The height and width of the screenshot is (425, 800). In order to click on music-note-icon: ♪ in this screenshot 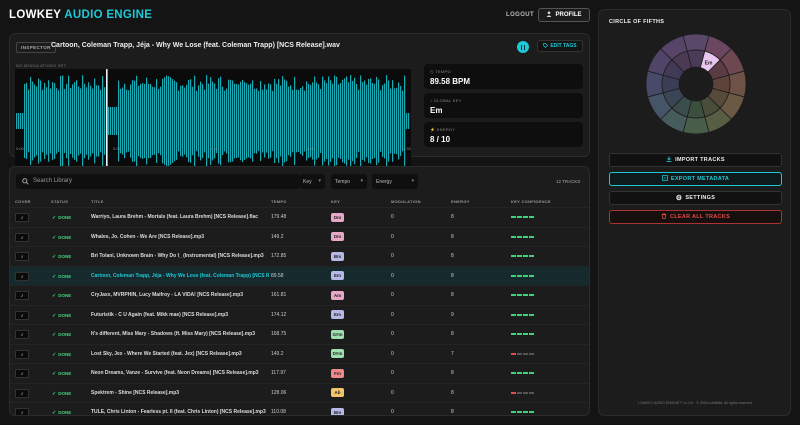, I will do `click(431, 100)`.